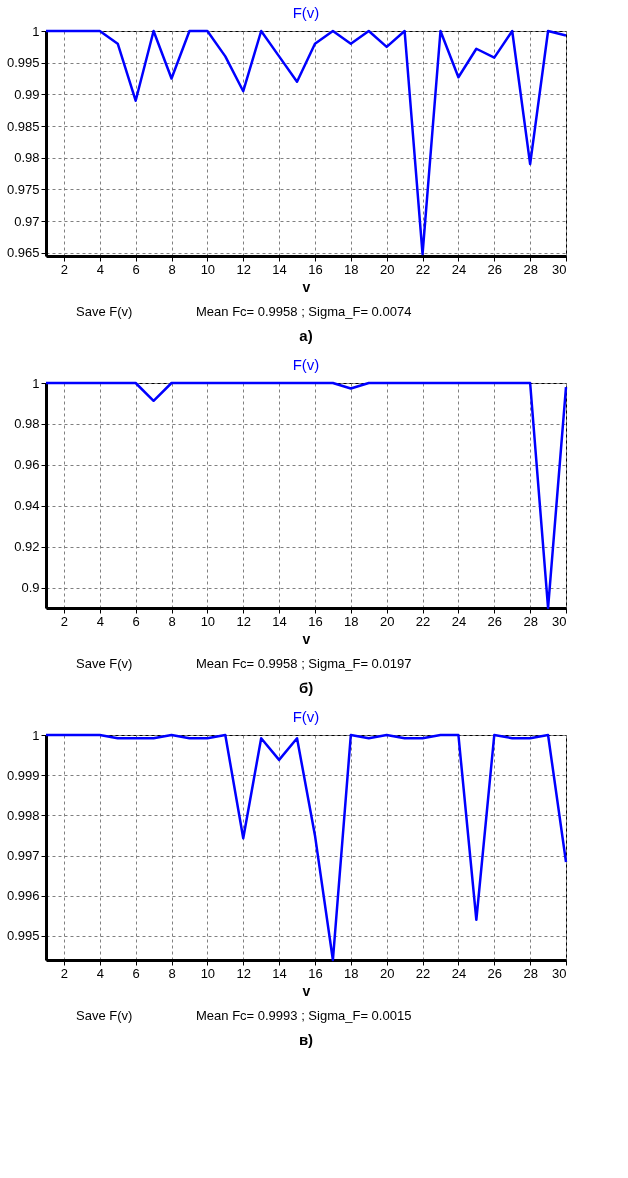  What do you see at coordinates (23, 856) in the screenshot?
I see `y-tick-label: 0.997` at bounding box center [23, 856].